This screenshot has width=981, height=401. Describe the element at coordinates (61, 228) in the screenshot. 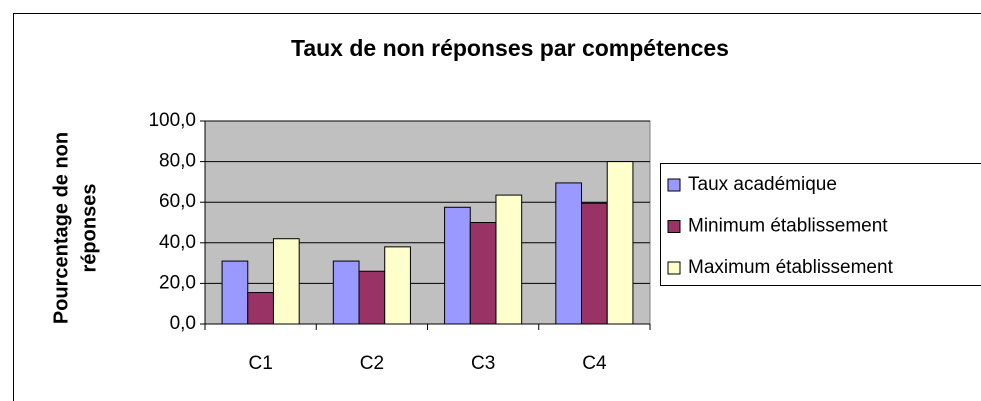

I see `y-axis-label: Pourcentage de non` at that location.